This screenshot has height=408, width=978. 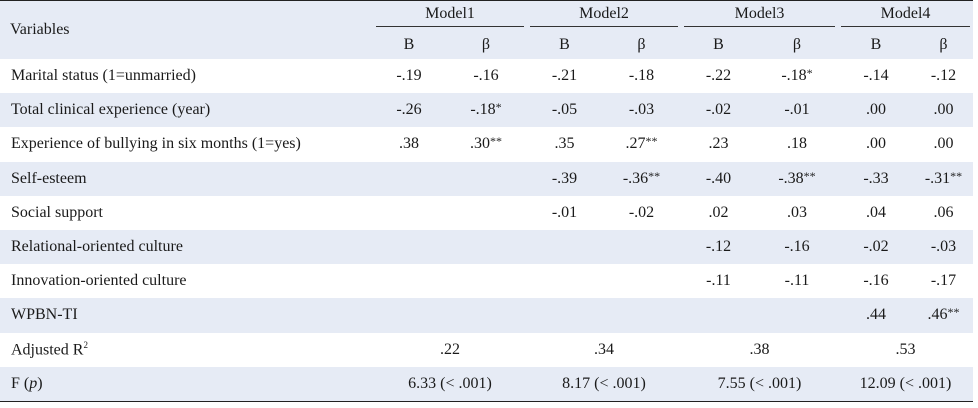 What do you see at coordinates (876, 45) in the screenshot?
I see `m4-b-header: B` at bounding box center [876, 45].